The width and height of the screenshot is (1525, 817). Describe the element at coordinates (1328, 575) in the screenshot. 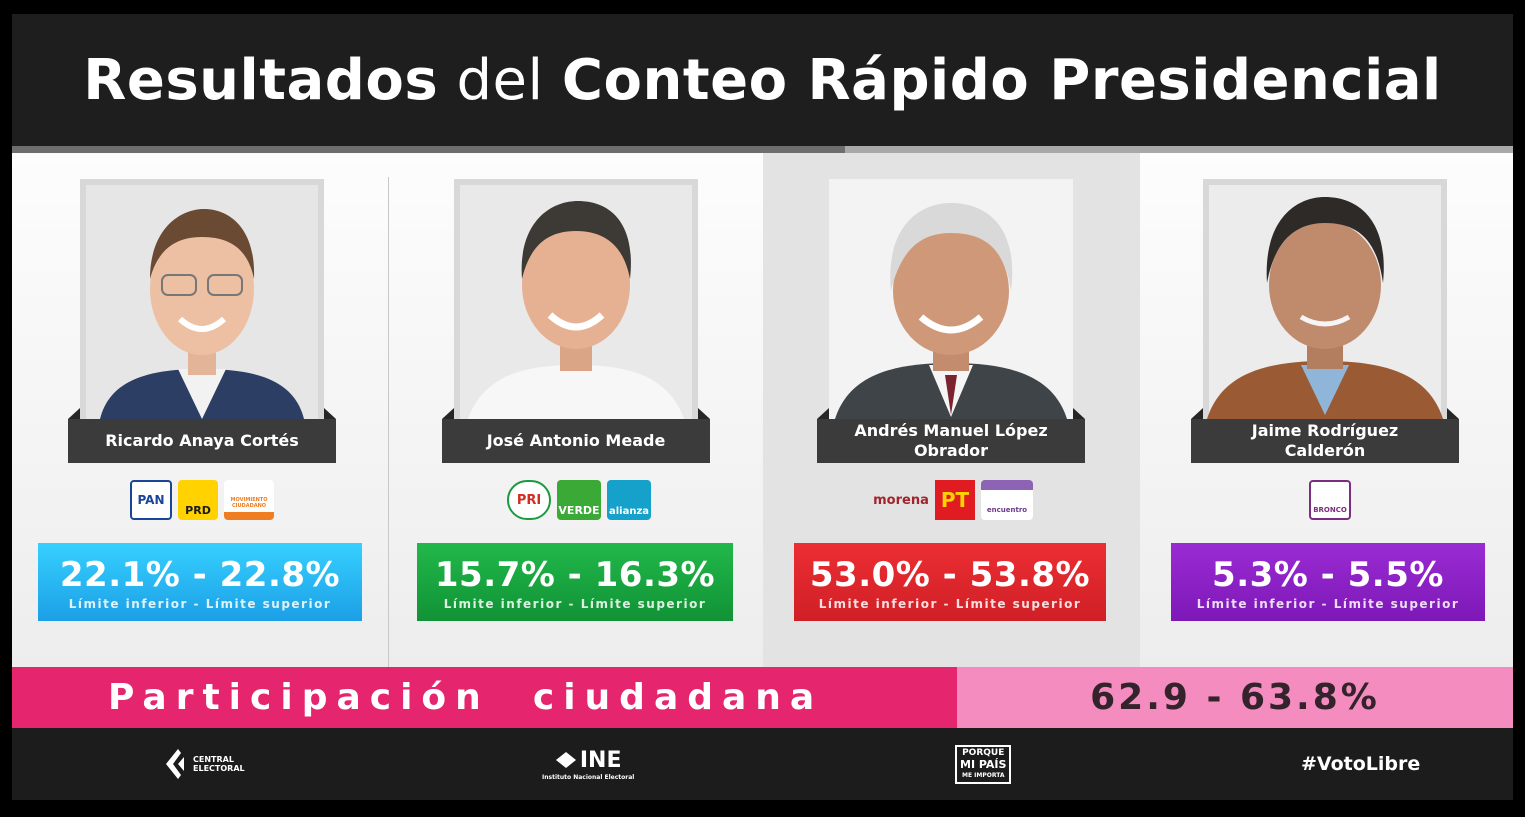

I see `range-value: 5.3% - 5.5%` at that location.